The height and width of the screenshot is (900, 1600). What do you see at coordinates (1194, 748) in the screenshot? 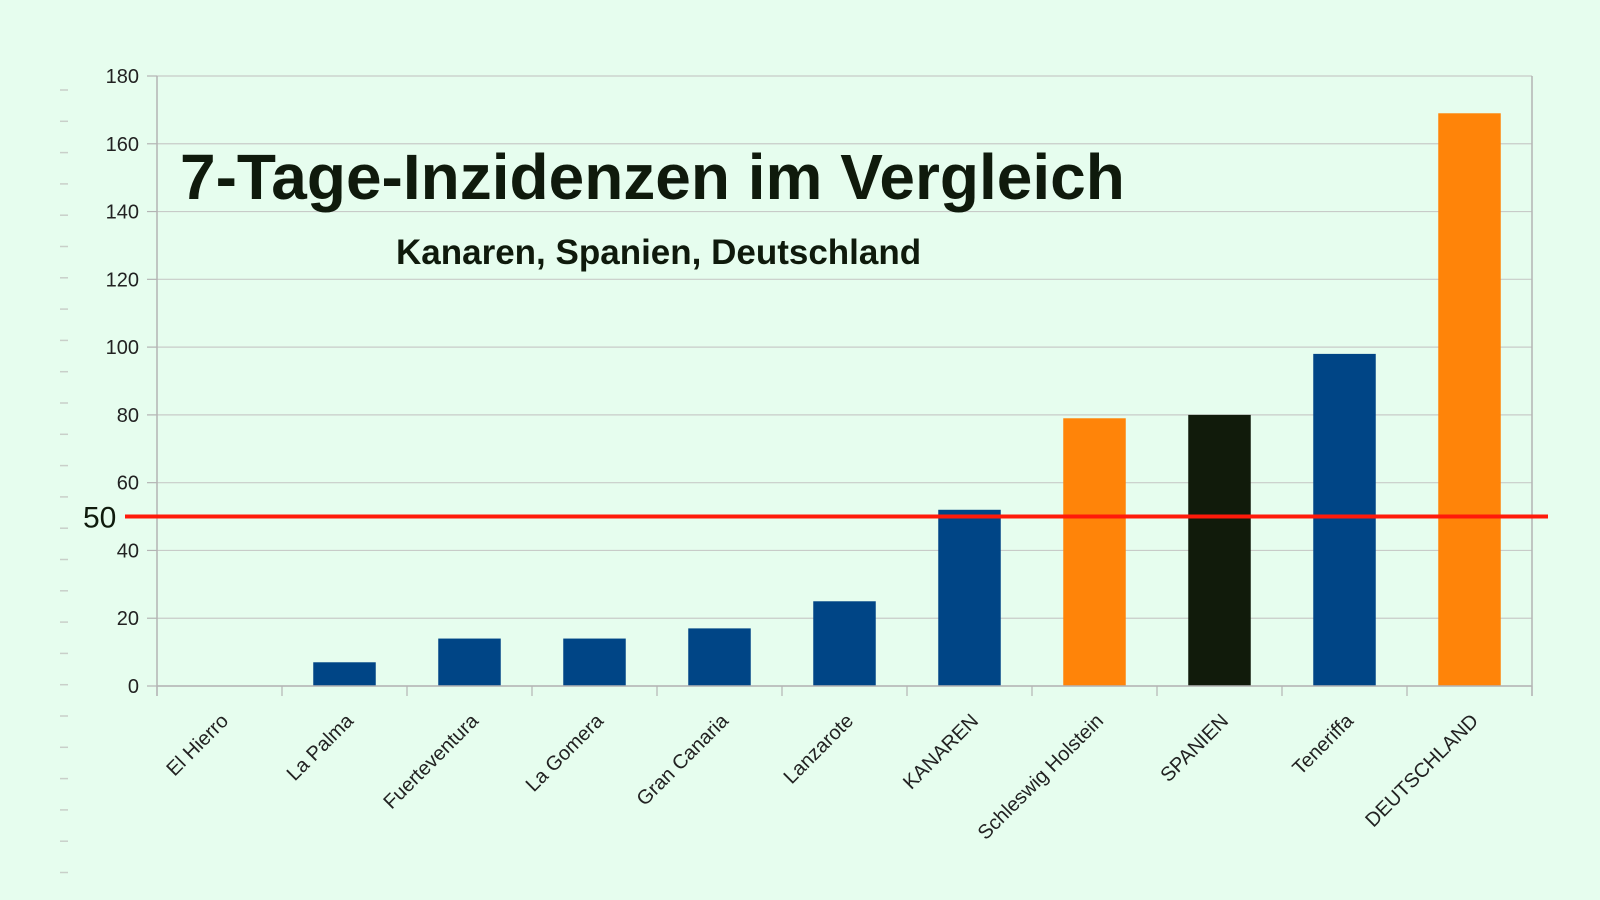
I see `x-tick-label: SPANIEN` at bounding box center [1194, 748].